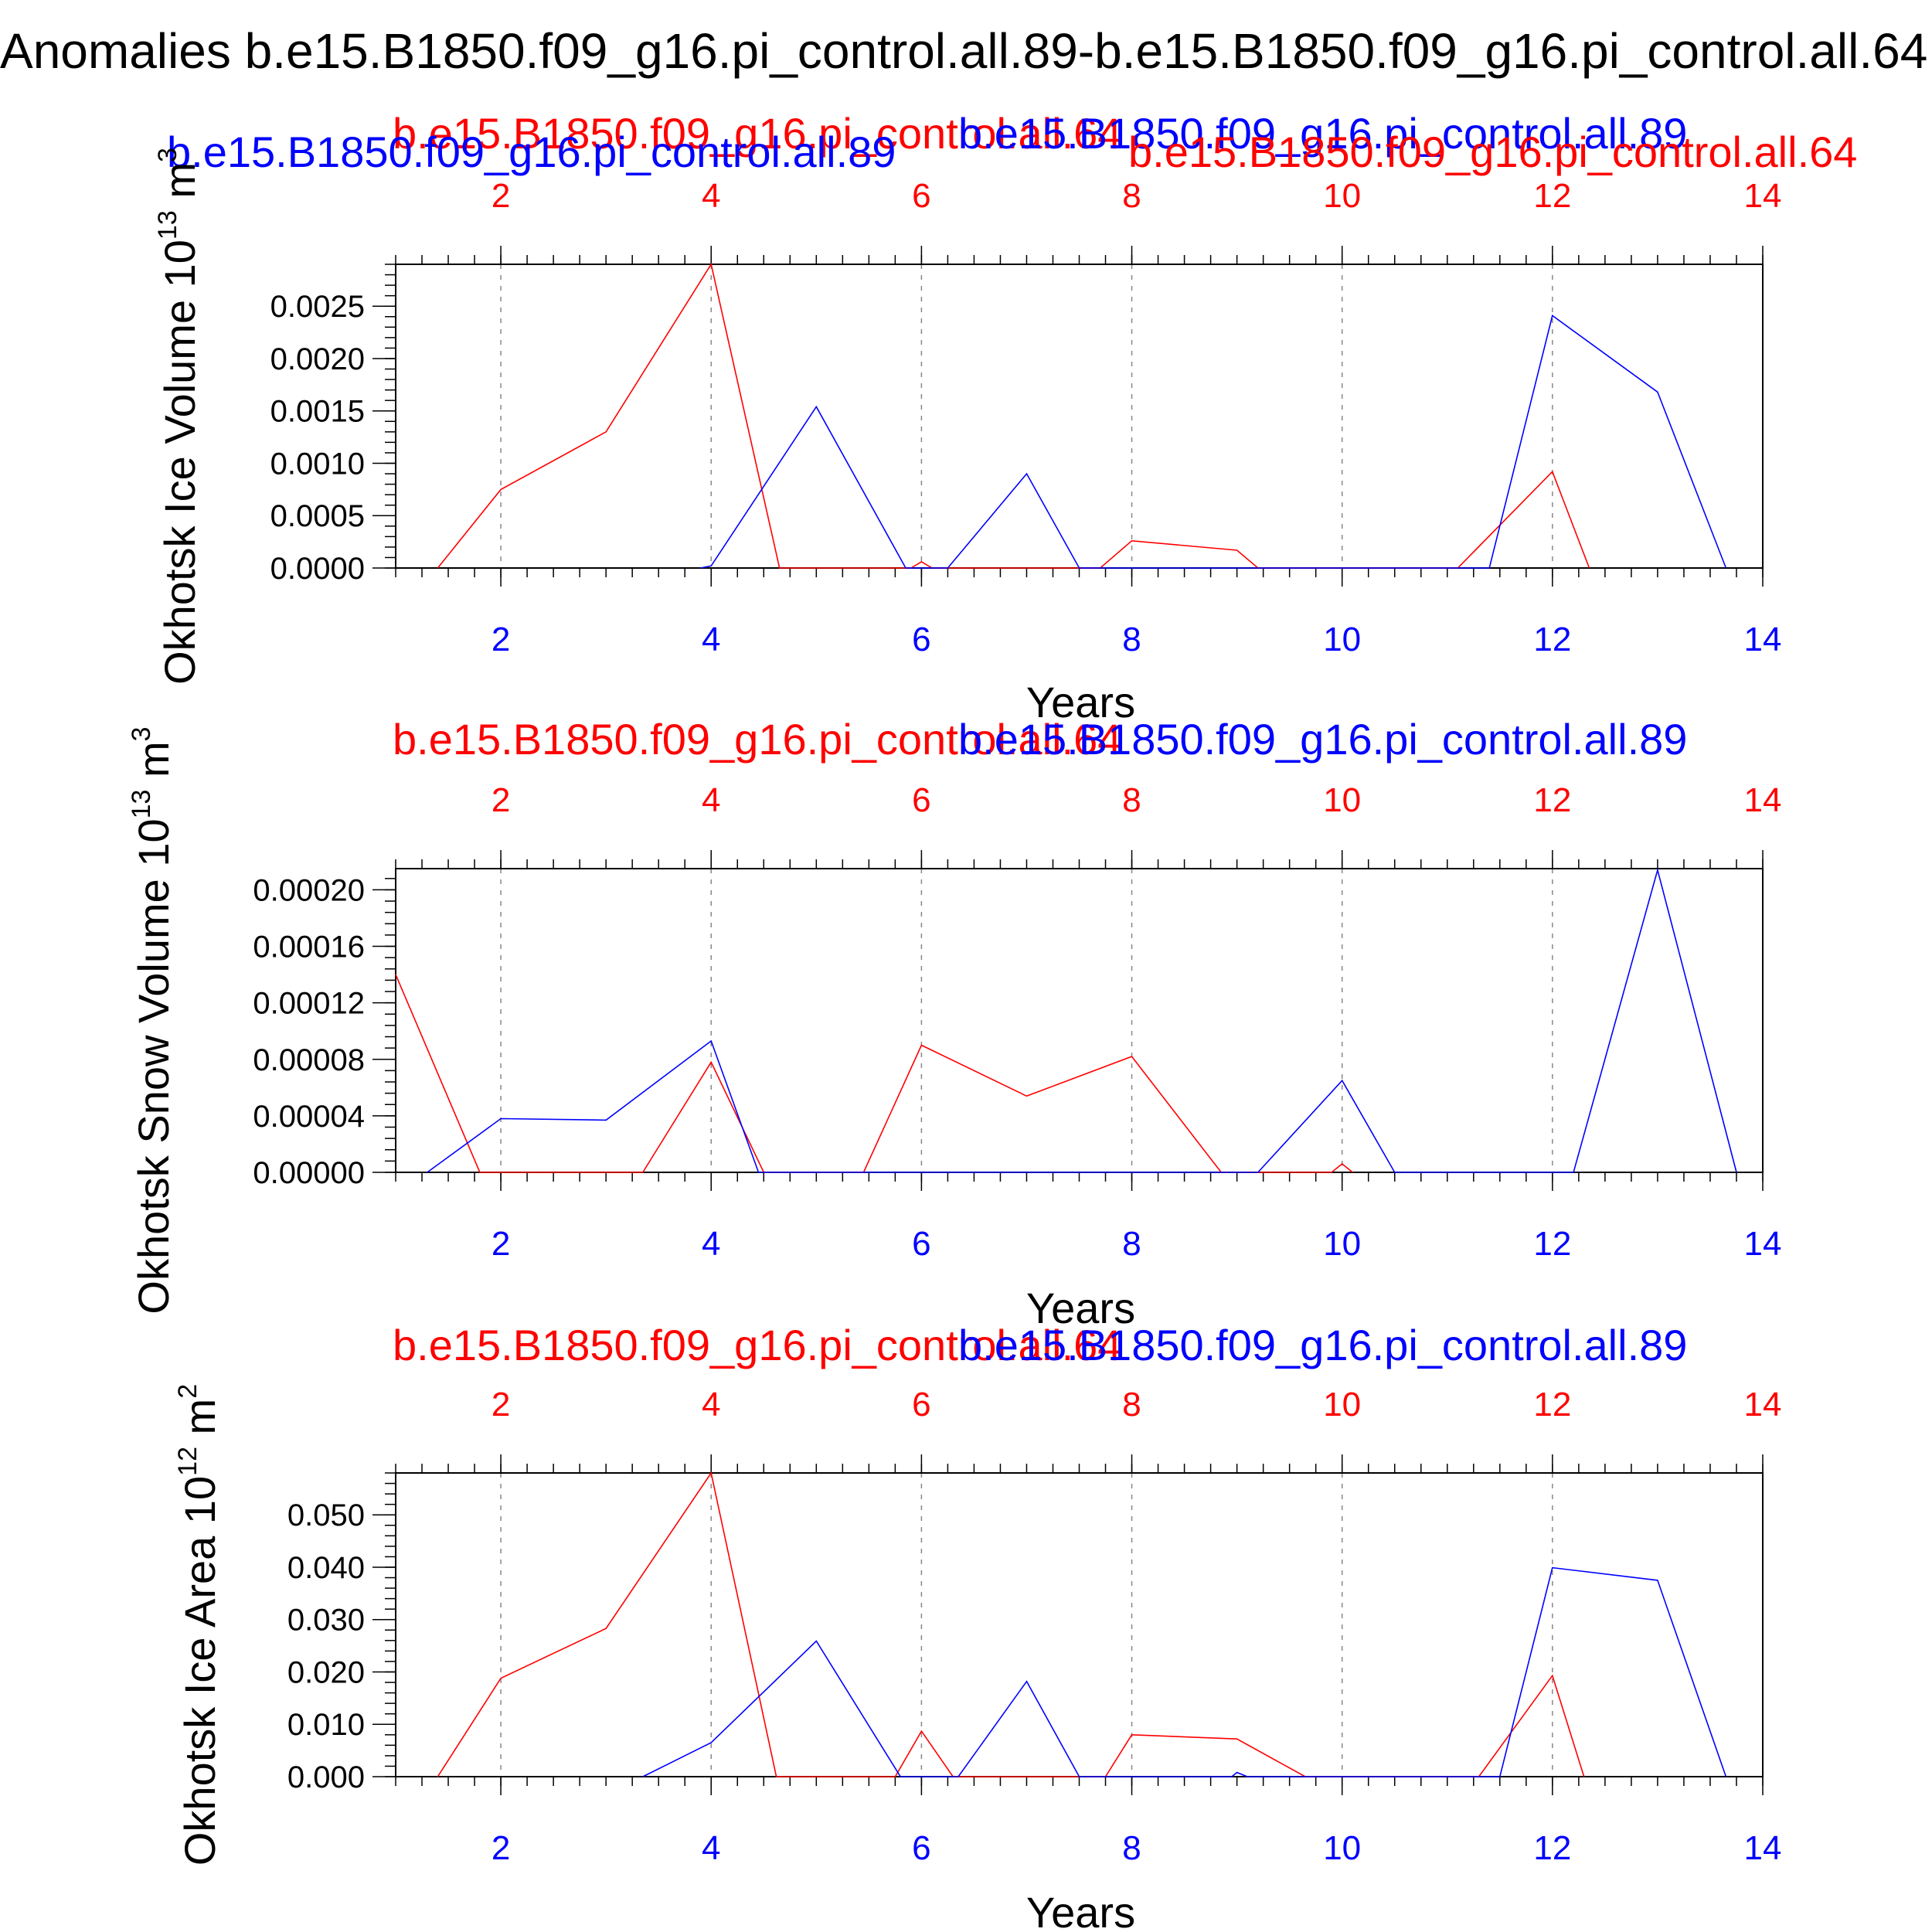 Image resolution: width=1932 pixels, height=1932 pixels. I want to click on y-tick-label: 0.0015, so click(317, 412).